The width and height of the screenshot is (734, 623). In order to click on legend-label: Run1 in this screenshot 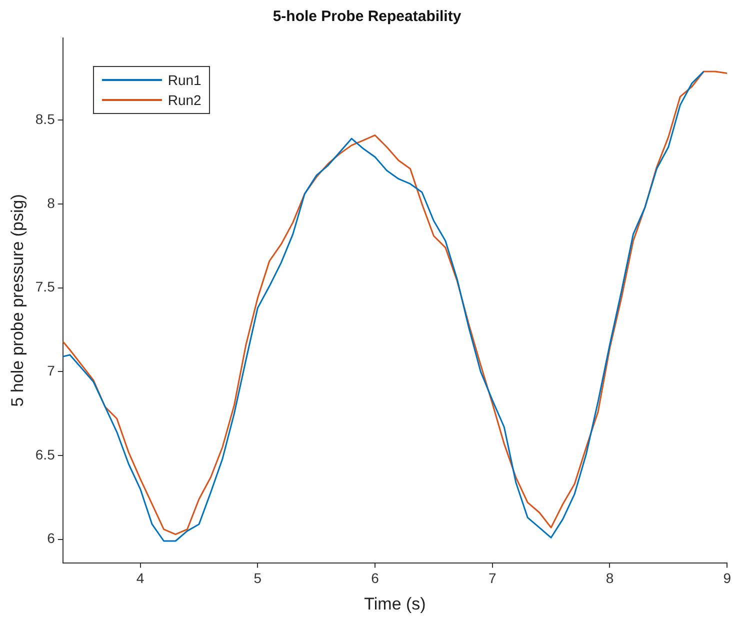, I will do `click(185, 80)`.